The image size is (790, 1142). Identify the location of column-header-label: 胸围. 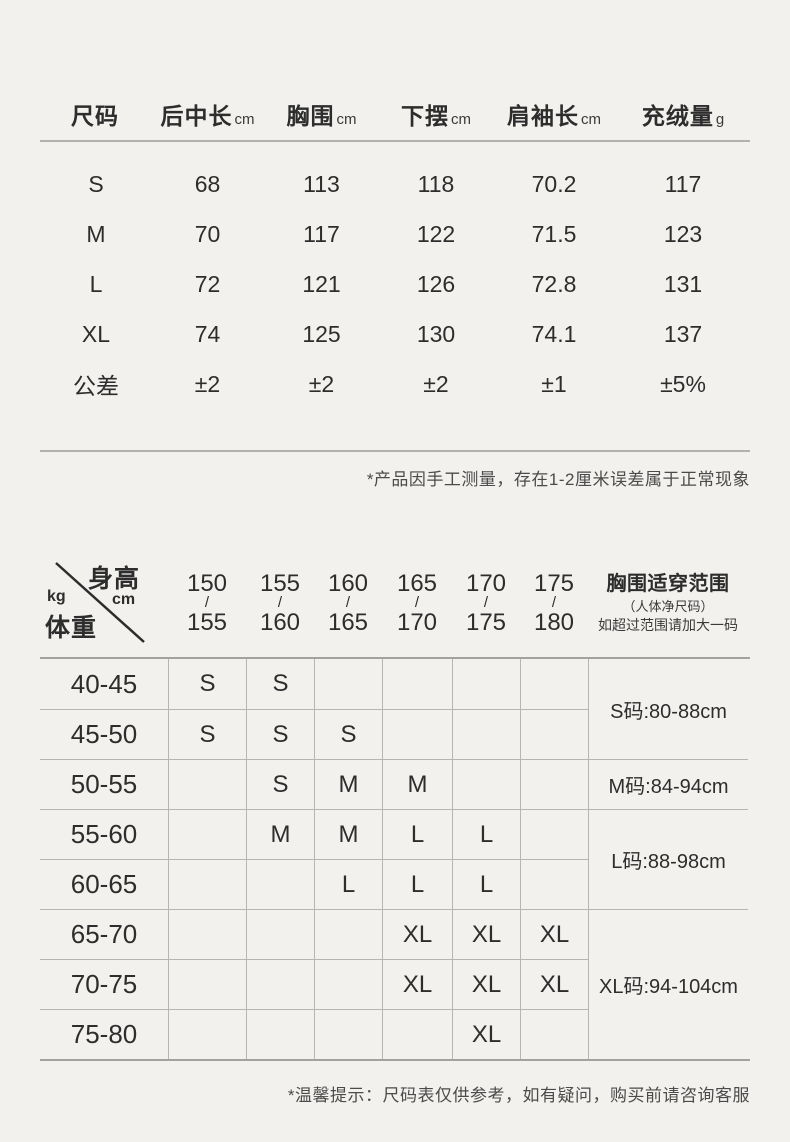
(310, 116).